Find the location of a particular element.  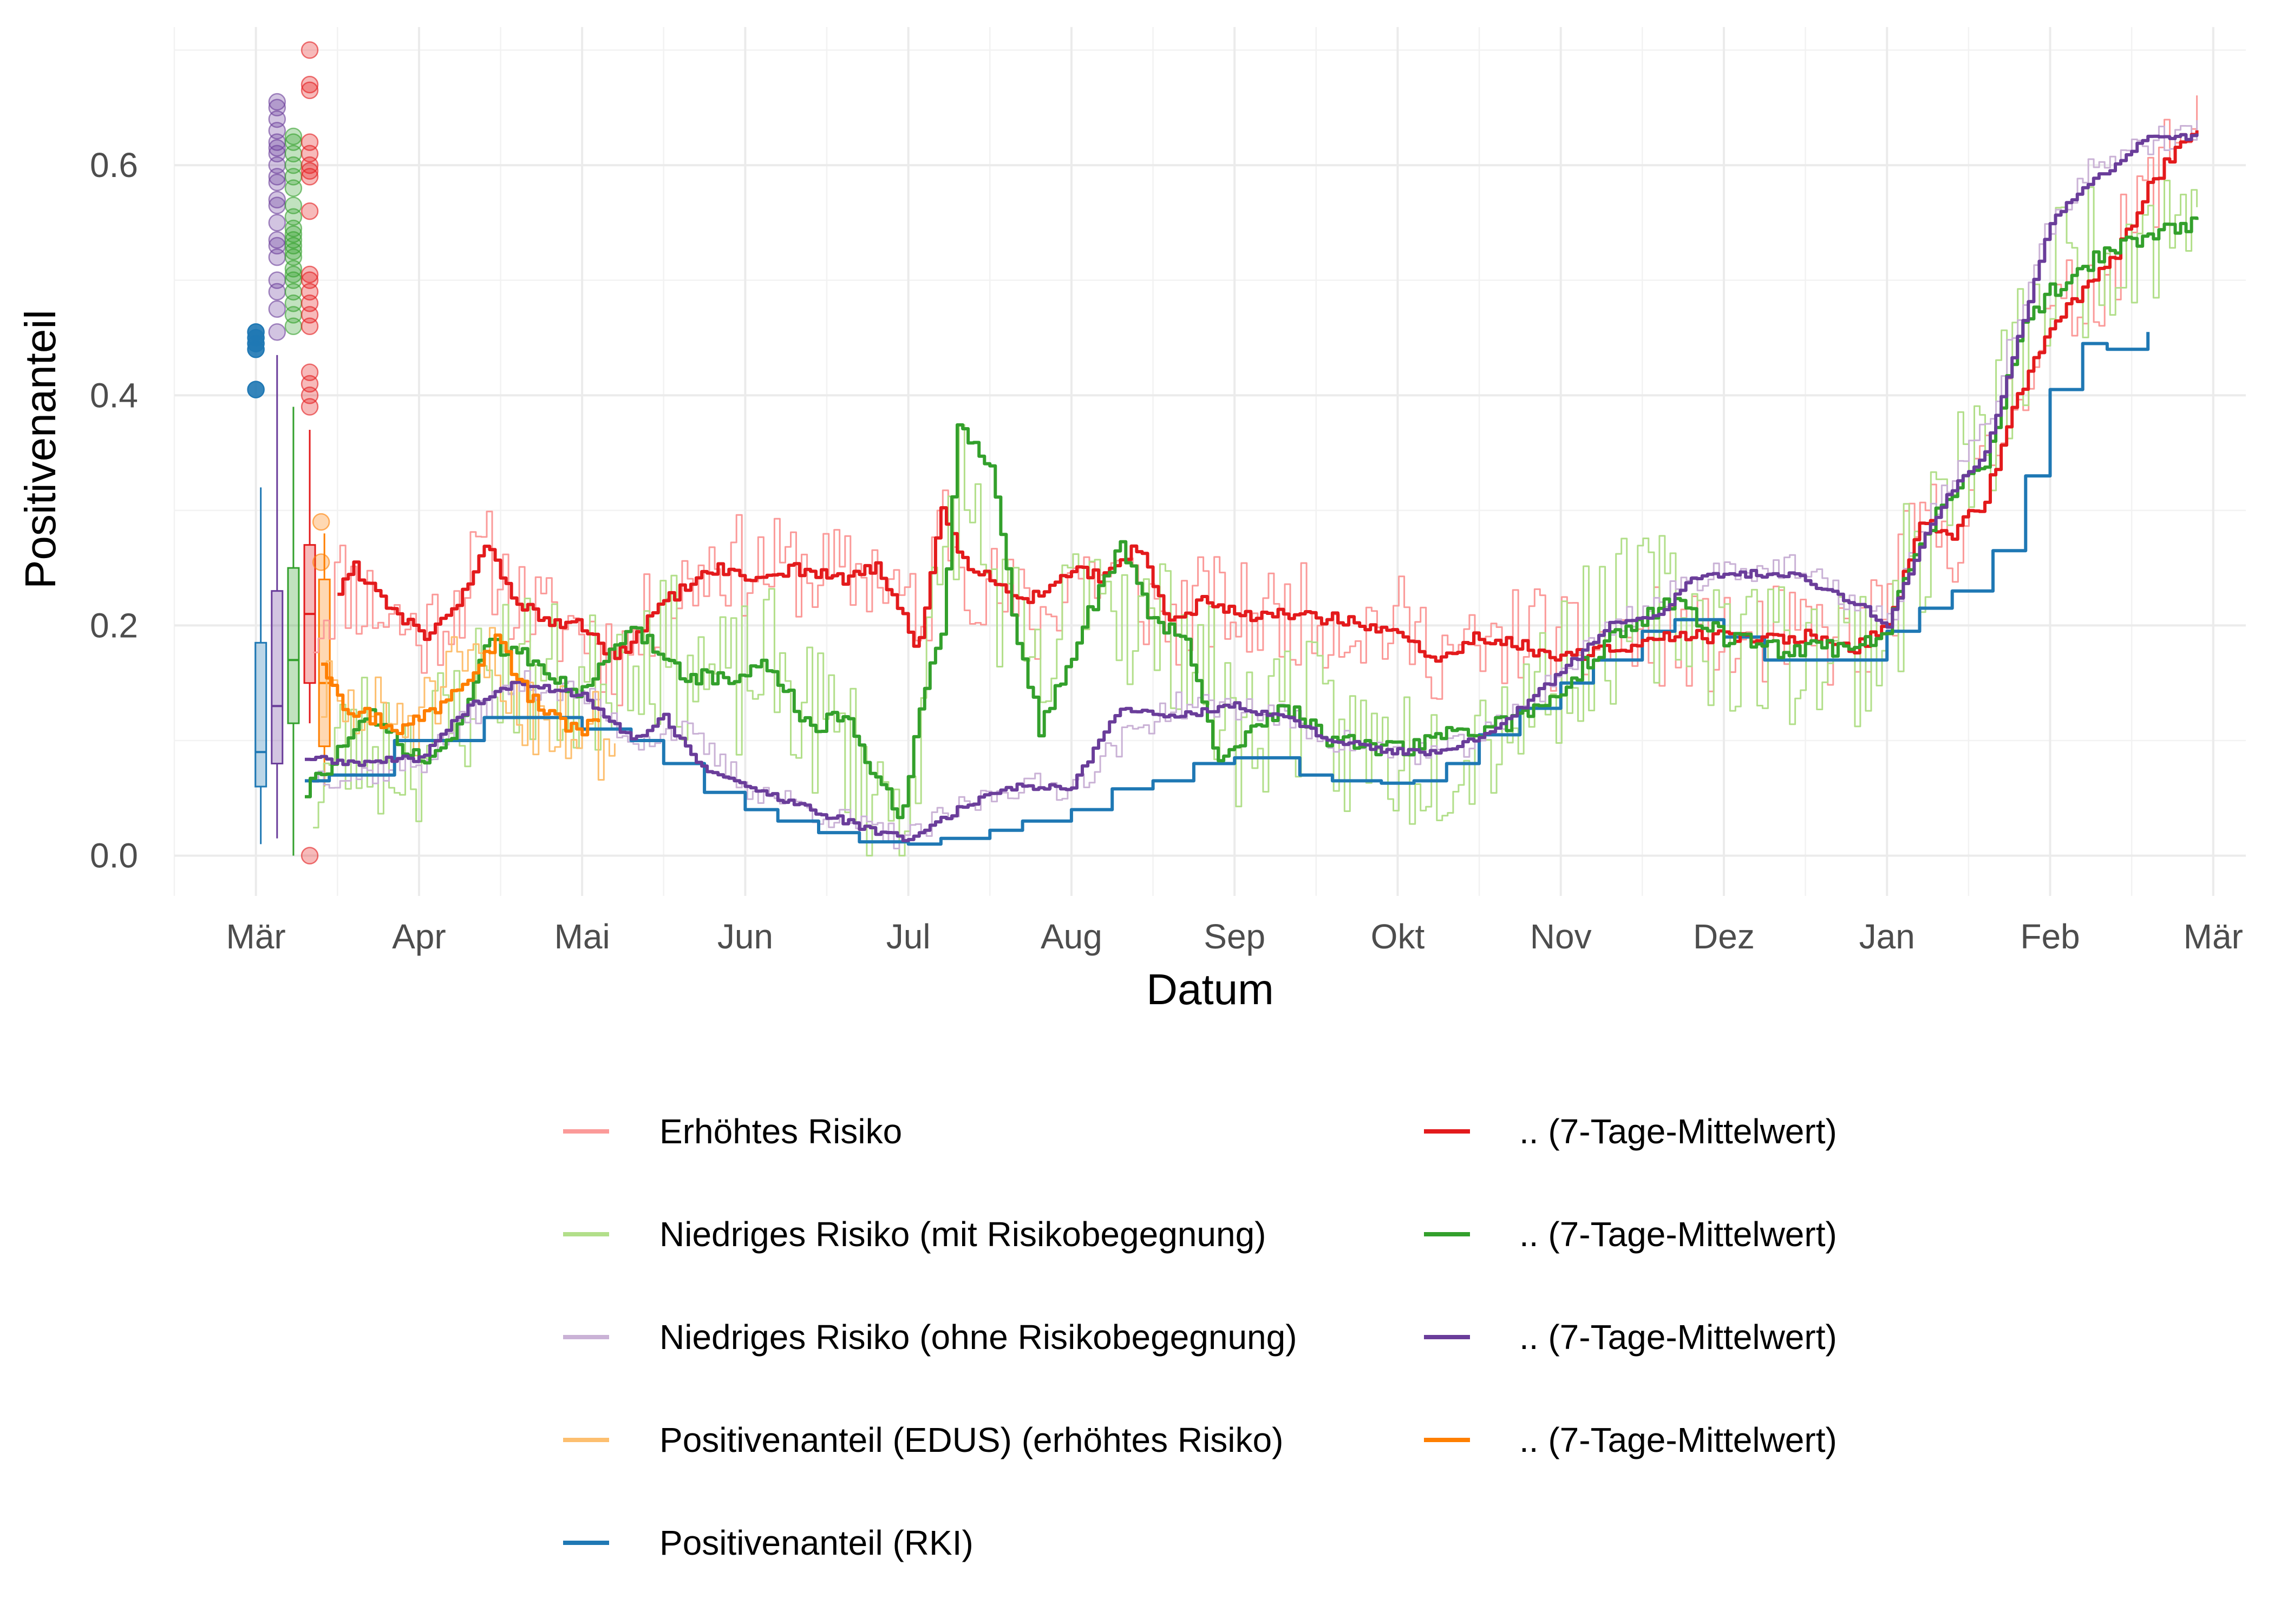

legend-label-left-5: Positivenanteil (RKI) is located at coordinates (816, 1542).